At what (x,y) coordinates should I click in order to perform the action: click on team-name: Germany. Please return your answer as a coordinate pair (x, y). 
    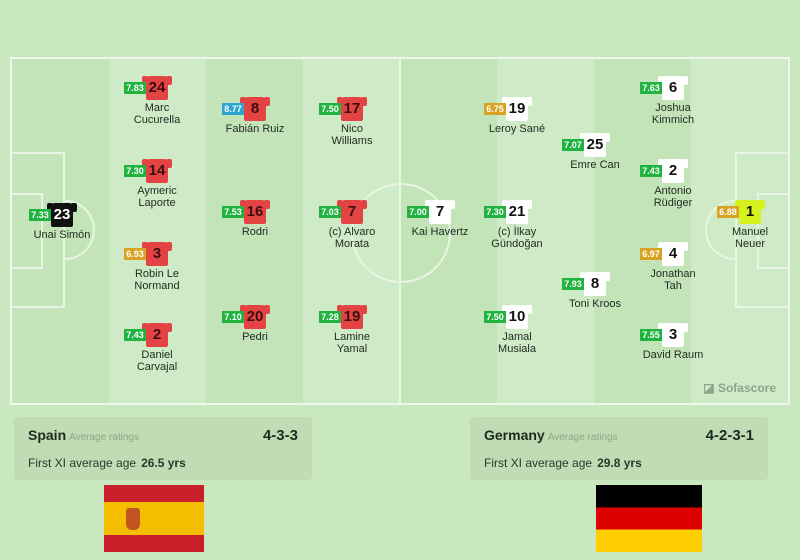
    Looking at the image, I should click on (514, 435).